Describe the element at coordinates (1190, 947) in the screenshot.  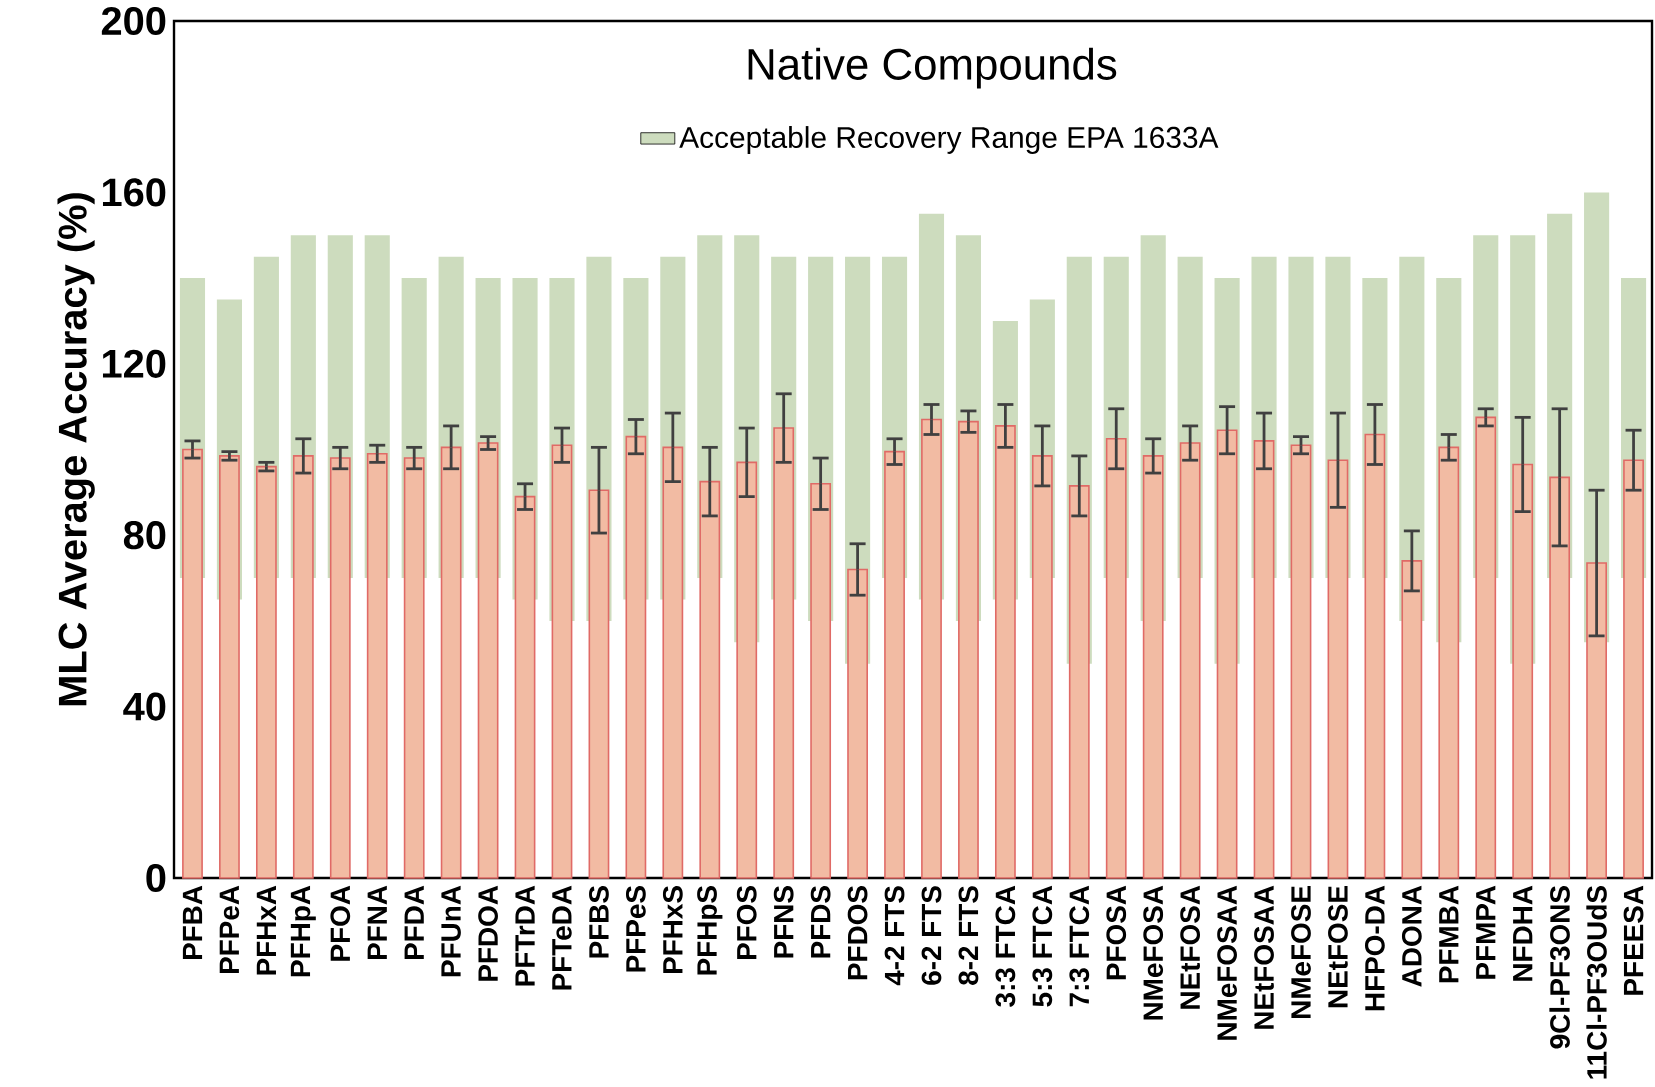
I see `x-tick-label: NEtFOSA` at that location.